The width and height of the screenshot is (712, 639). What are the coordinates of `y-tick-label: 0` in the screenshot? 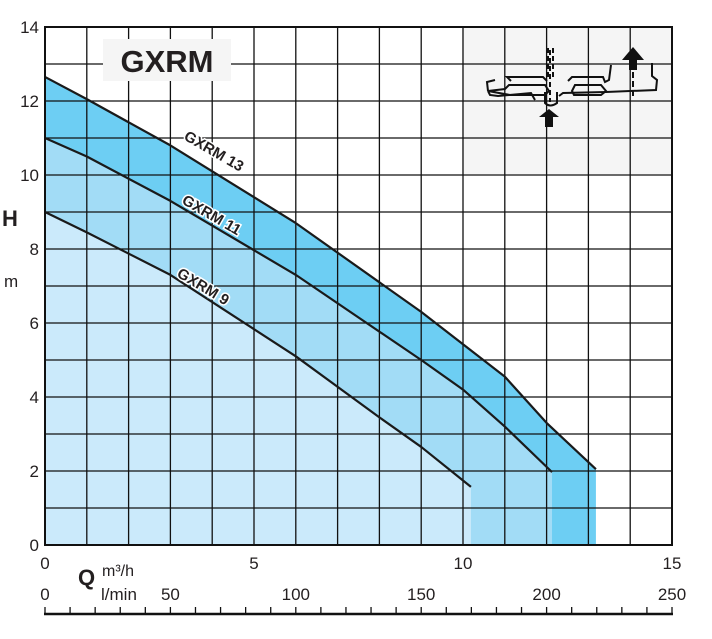 It's located at (34, 545).